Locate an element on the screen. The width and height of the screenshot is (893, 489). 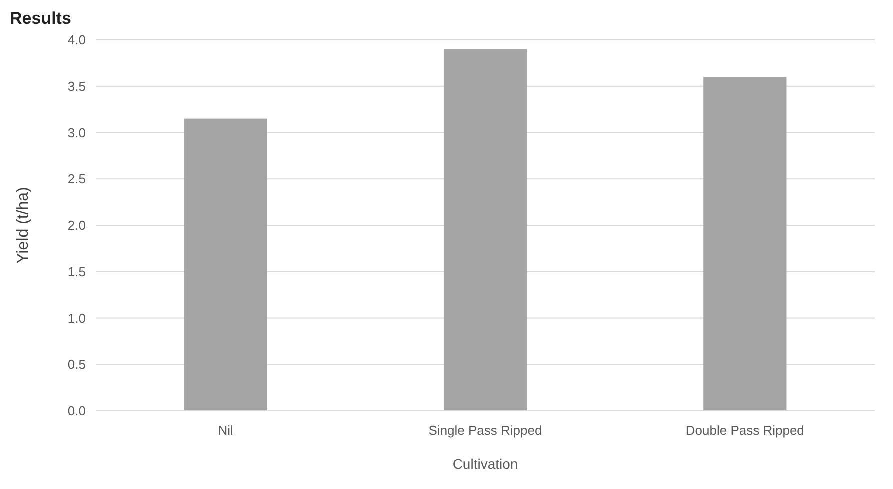
x-tick-label: Single Pass Ripped is located at coordinates (485, 430).